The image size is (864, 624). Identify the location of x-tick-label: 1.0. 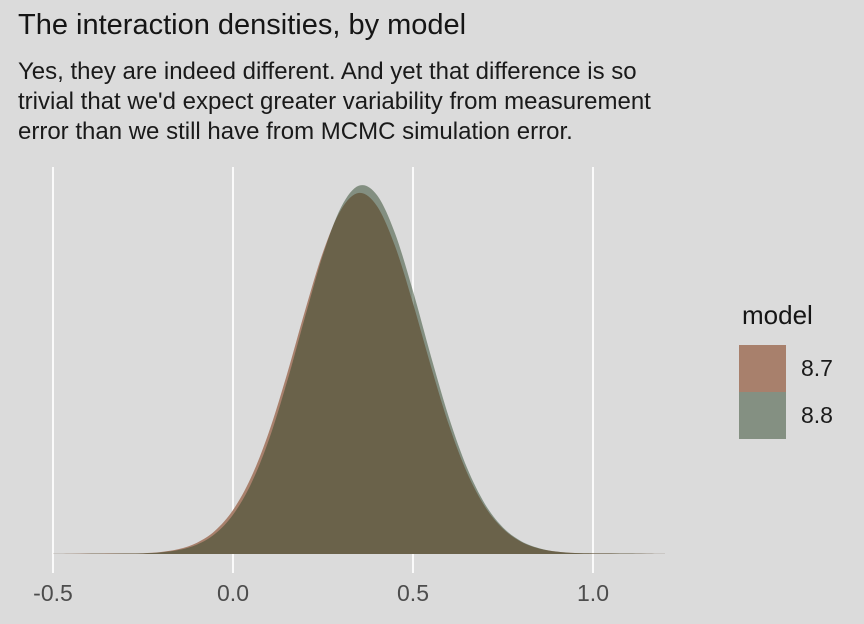
(593, 593).